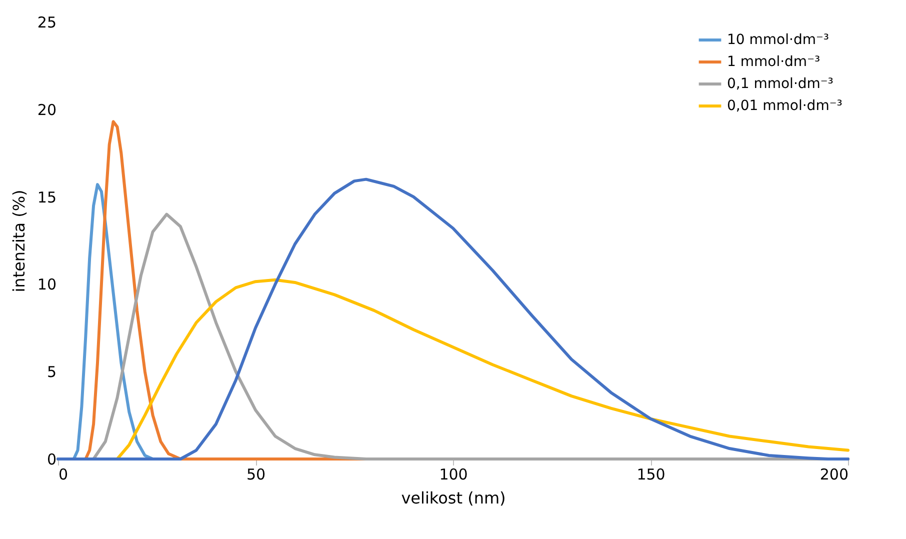  Describe the element at coordinates (773, 62) in the screenshot. I see `legend-label: 1 mmol·dm⁻³` at that location.